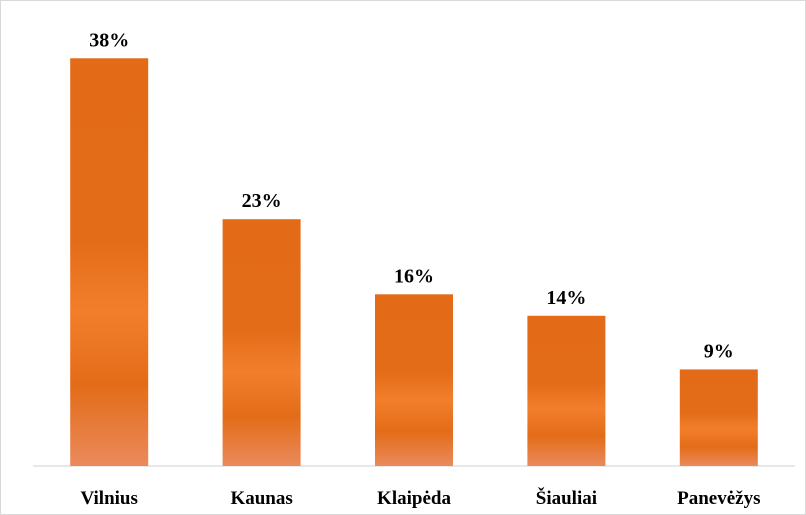 The height and width of the screenshot is (515, 806). What do you see at coordinates (109, 498) in the screenshot?
I see `x-tick-label: Vilnius` at bounding box center [109, 498].